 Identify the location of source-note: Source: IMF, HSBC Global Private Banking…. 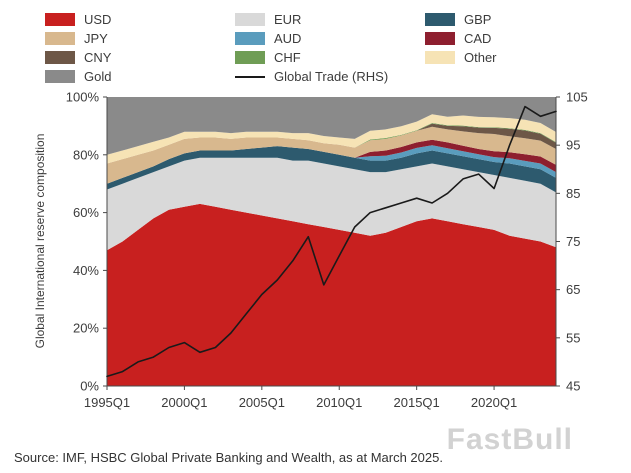
(228, 457).